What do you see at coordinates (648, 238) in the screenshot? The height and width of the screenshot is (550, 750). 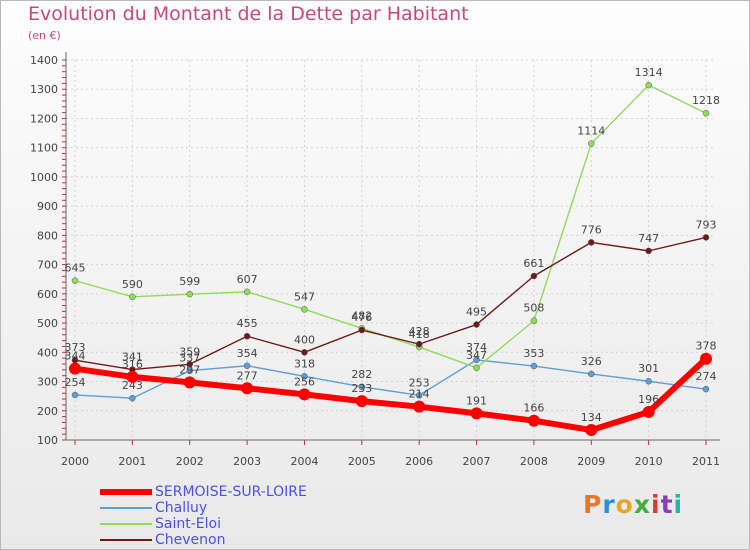 I see `data-label: 747` at bounding box center [648, 238].